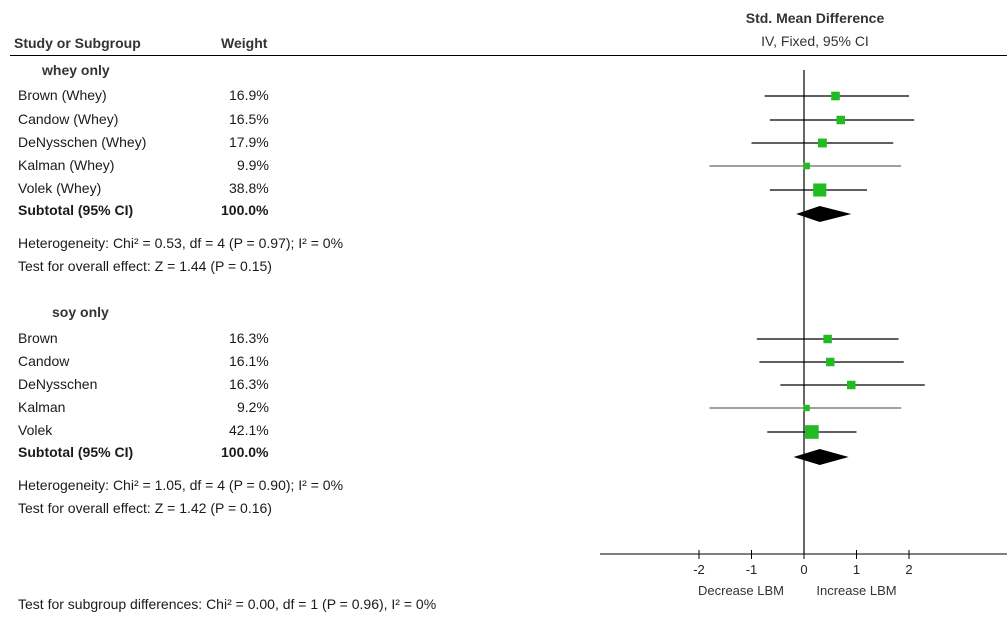 This screenshot has width=1007, height=620. I want to click on study-label: DeNysschen (Whey), so click(82, 142).